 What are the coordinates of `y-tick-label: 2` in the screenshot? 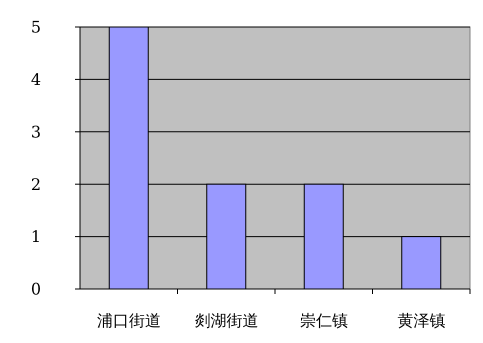 It's located at (36, 184).